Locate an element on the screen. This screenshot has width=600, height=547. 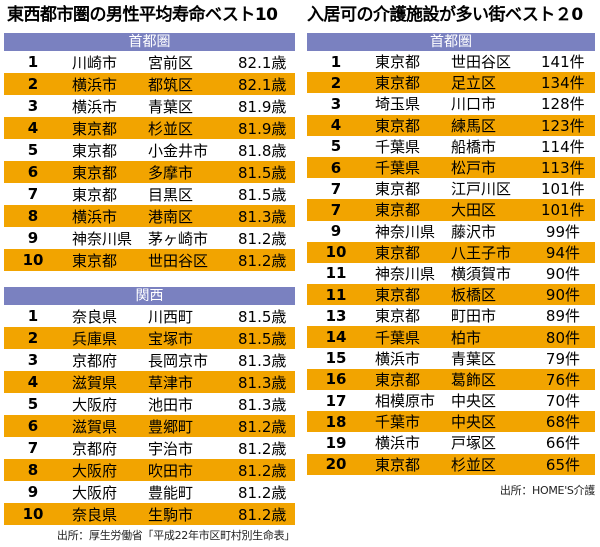
city-cell: 青葉区 is located at coordinates (171, 106).